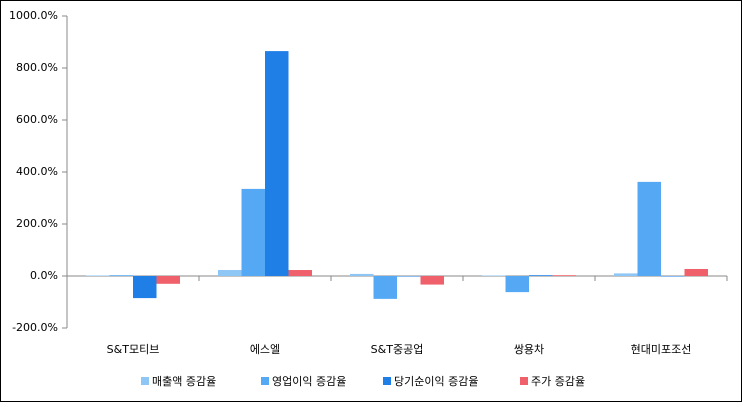 The width and height of the screenshot is (743, 407). I want to click on y-tick-label: 0.0%, so click(44, 275).